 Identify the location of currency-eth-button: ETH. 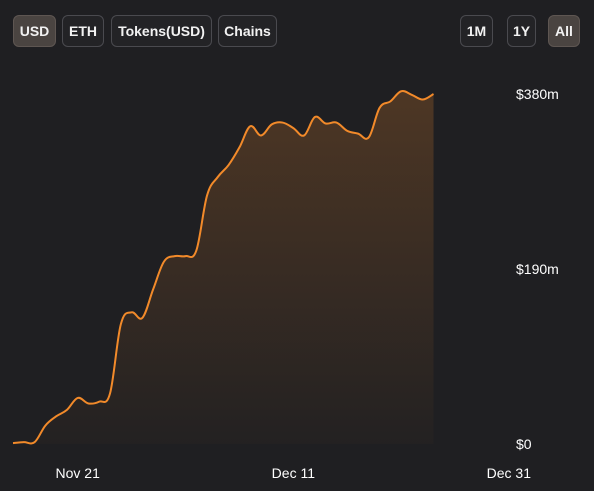
(83, 31).